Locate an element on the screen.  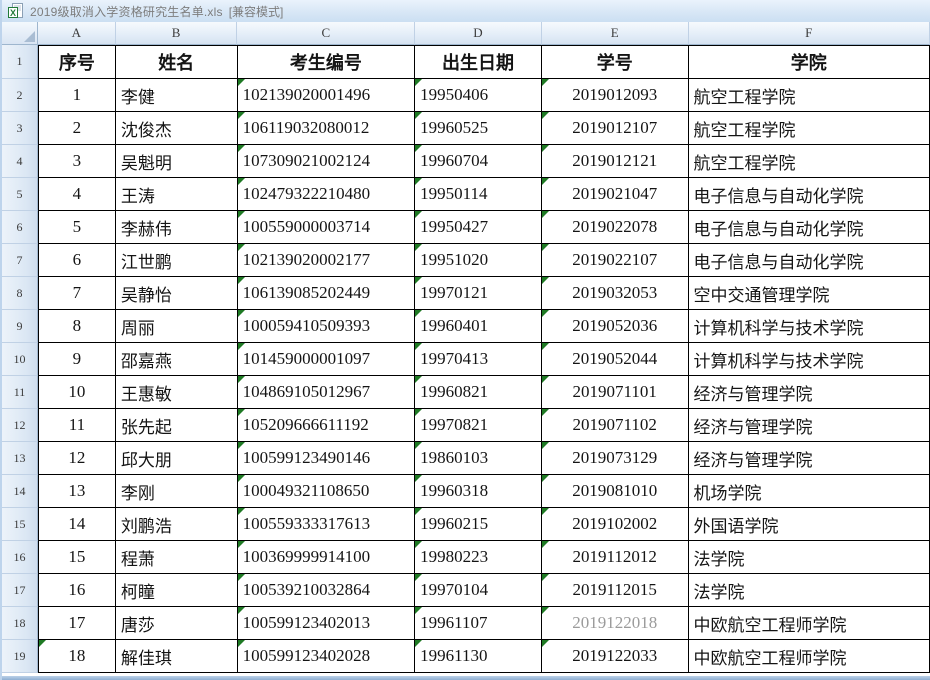
cell-B16: 程萧 is located at coordinates (176, 557).